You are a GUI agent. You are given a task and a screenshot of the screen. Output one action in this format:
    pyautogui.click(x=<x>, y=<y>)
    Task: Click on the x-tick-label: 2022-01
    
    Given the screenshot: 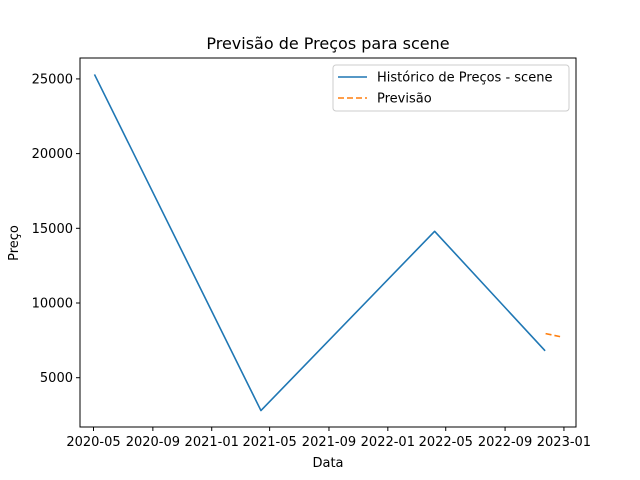 What is the action you would take?
    pyautogui.click(x=388, y=442)
    